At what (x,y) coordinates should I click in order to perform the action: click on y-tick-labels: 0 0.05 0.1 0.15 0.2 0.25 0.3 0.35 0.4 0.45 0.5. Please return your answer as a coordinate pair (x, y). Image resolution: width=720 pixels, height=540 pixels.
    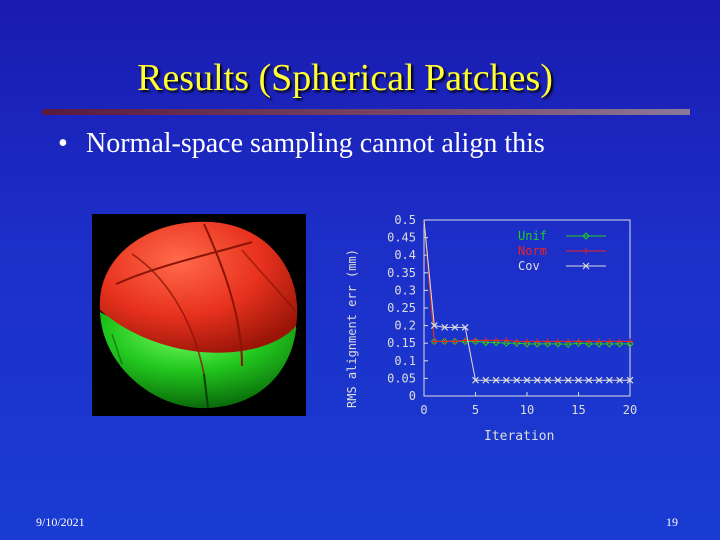
    Looking at the image, I should click on (407, 308).